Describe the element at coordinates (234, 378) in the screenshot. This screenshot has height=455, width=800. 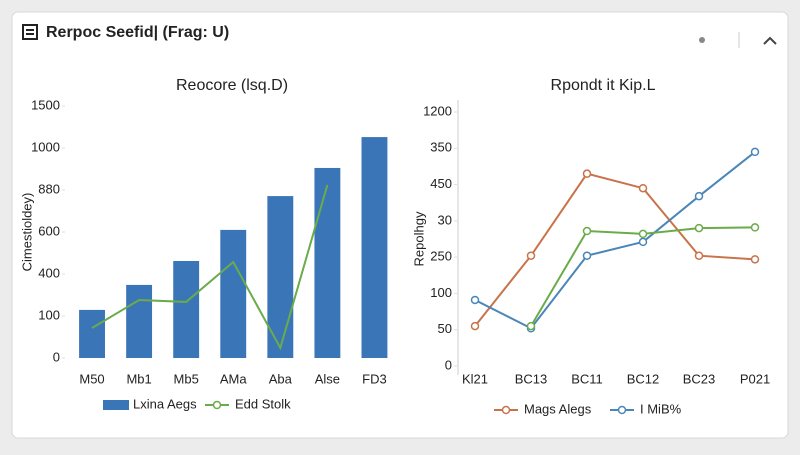
I see `x-tick-label: AMa` at that location.